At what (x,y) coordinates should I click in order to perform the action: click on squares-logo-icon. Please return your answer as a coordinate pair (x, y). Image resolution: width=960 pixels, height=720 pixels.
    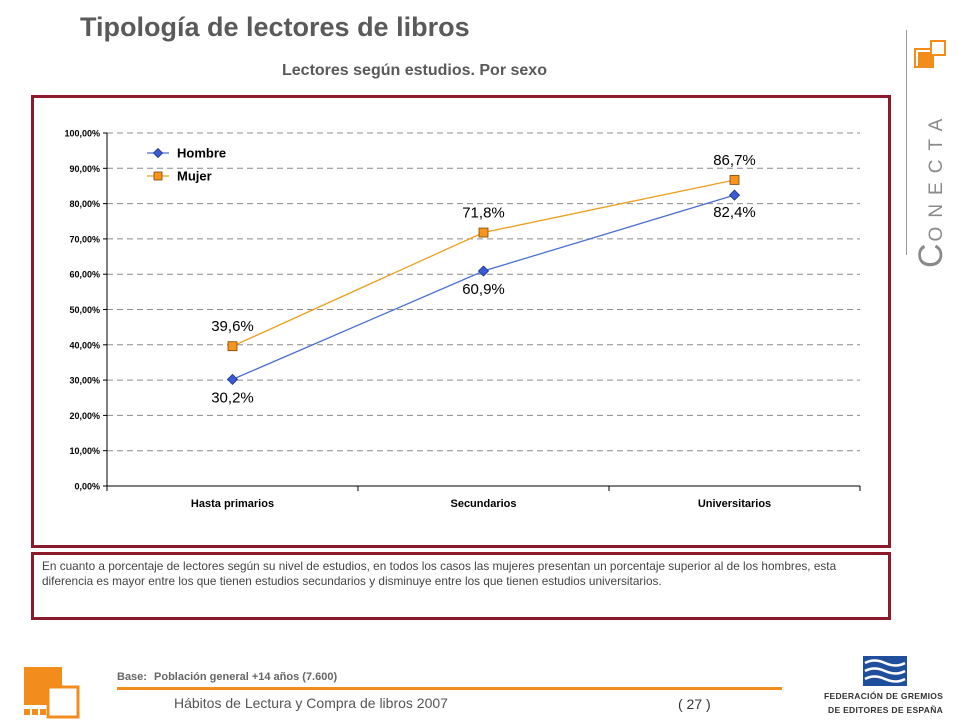
    Looking at the image, I should click on (52, 693).